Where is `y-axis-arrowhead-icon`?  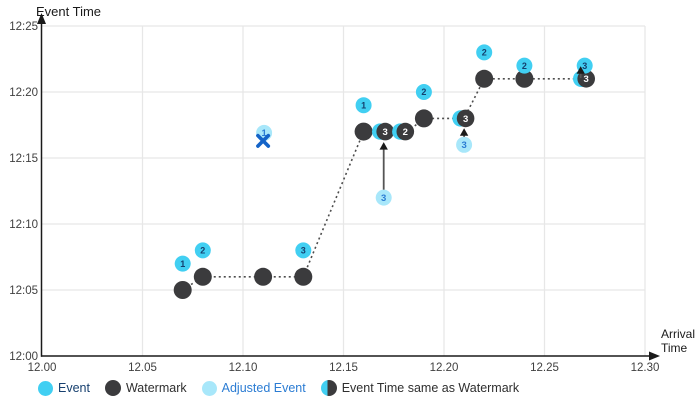 y-axis-arrowhead-icon is located at coordinates (41, 18).